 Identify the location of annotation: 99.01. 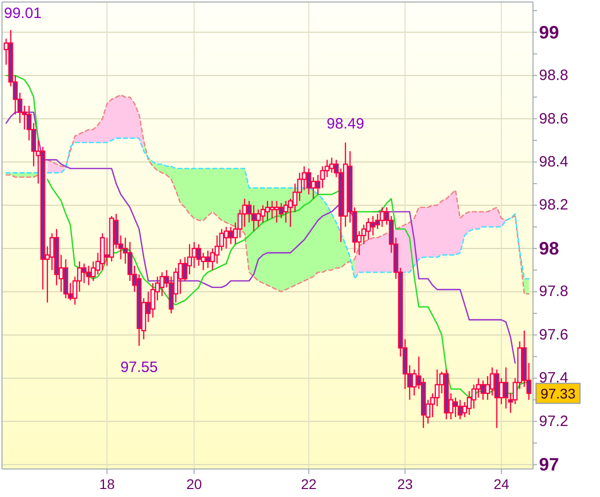
(23, 13).